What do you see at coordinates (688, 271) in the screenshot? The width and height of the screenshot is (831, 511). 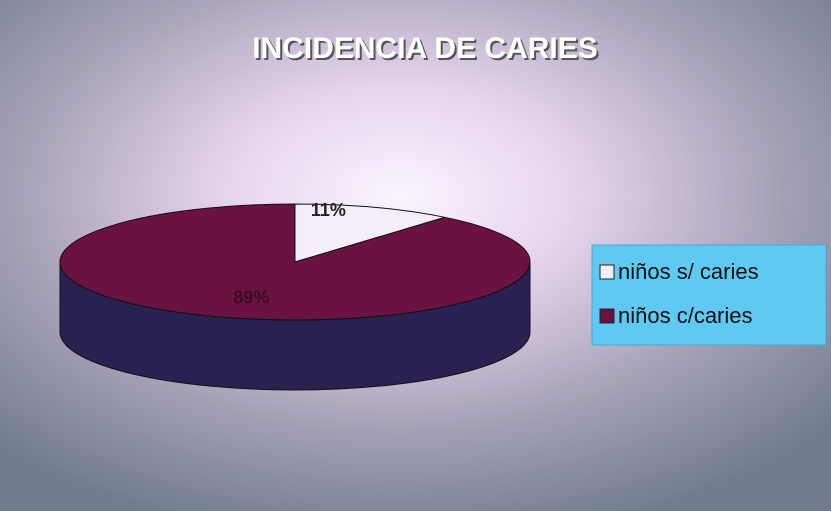 I see `legend-label: niños s/ caries` at bounding box center [688, 271].